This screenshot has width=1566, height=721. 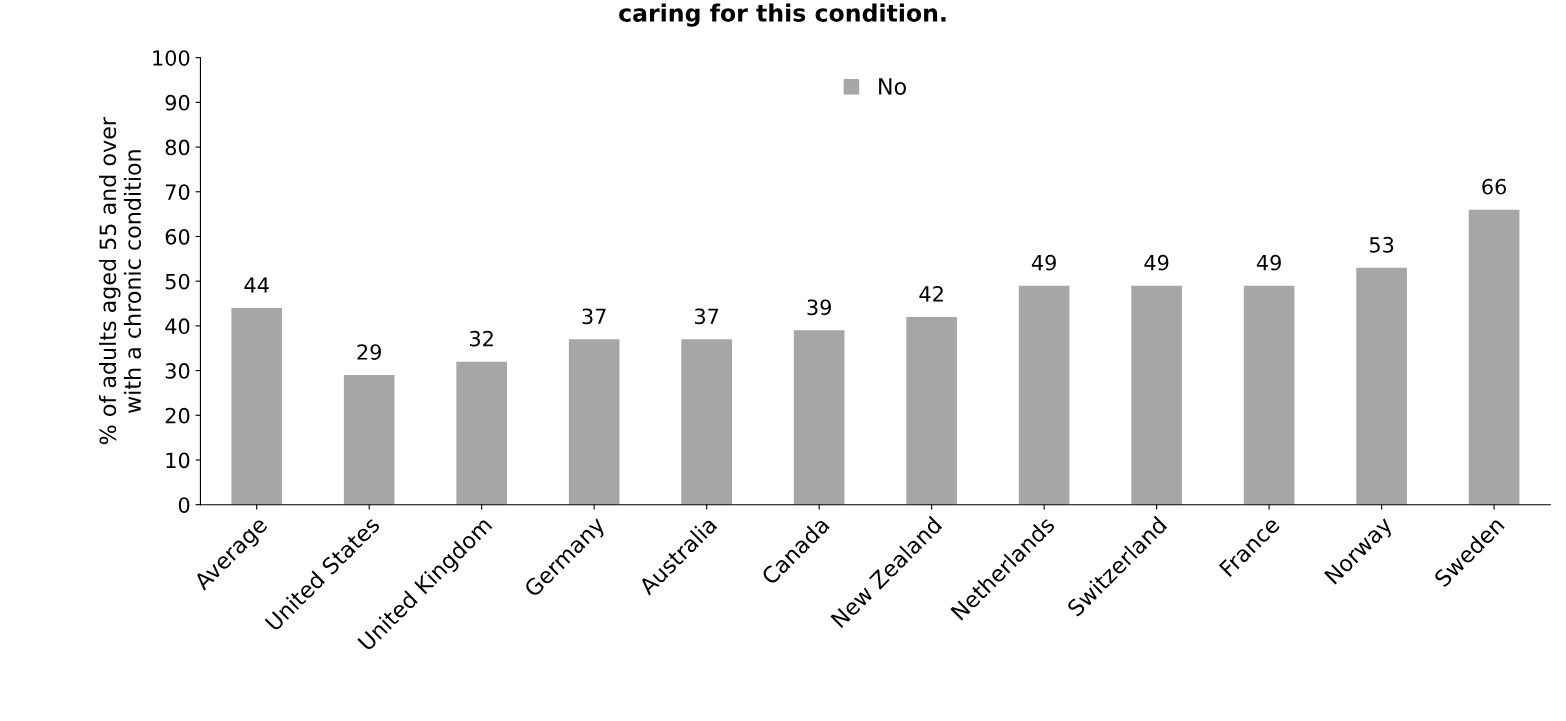 What do you see at coordinates (177, 102) in the screenshot?
I see `y-tick-label: 90` at bounding box center [177, 102].